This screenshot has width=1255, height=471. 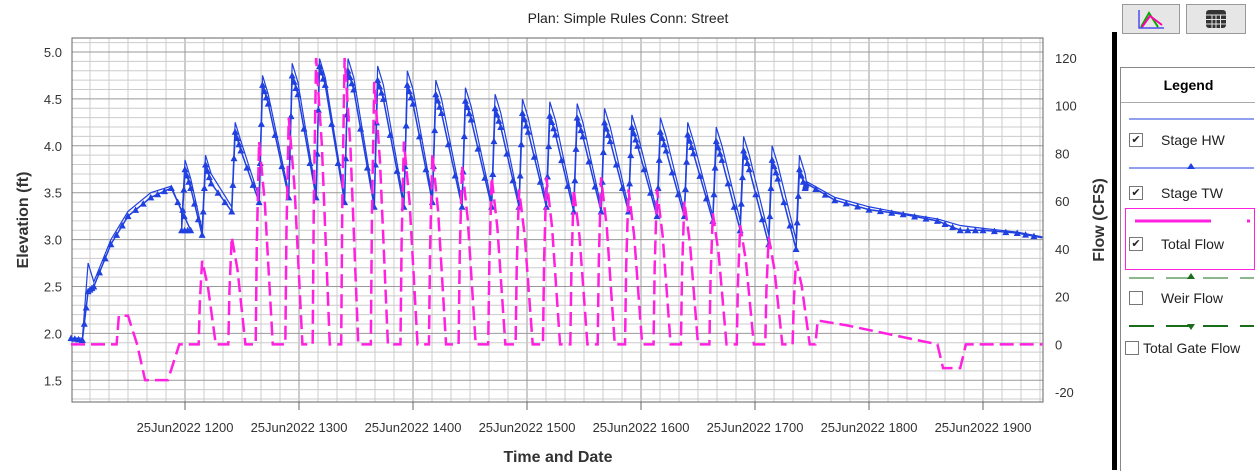 I want to click on legend-title: Legend, so click(x=1188, y=85).